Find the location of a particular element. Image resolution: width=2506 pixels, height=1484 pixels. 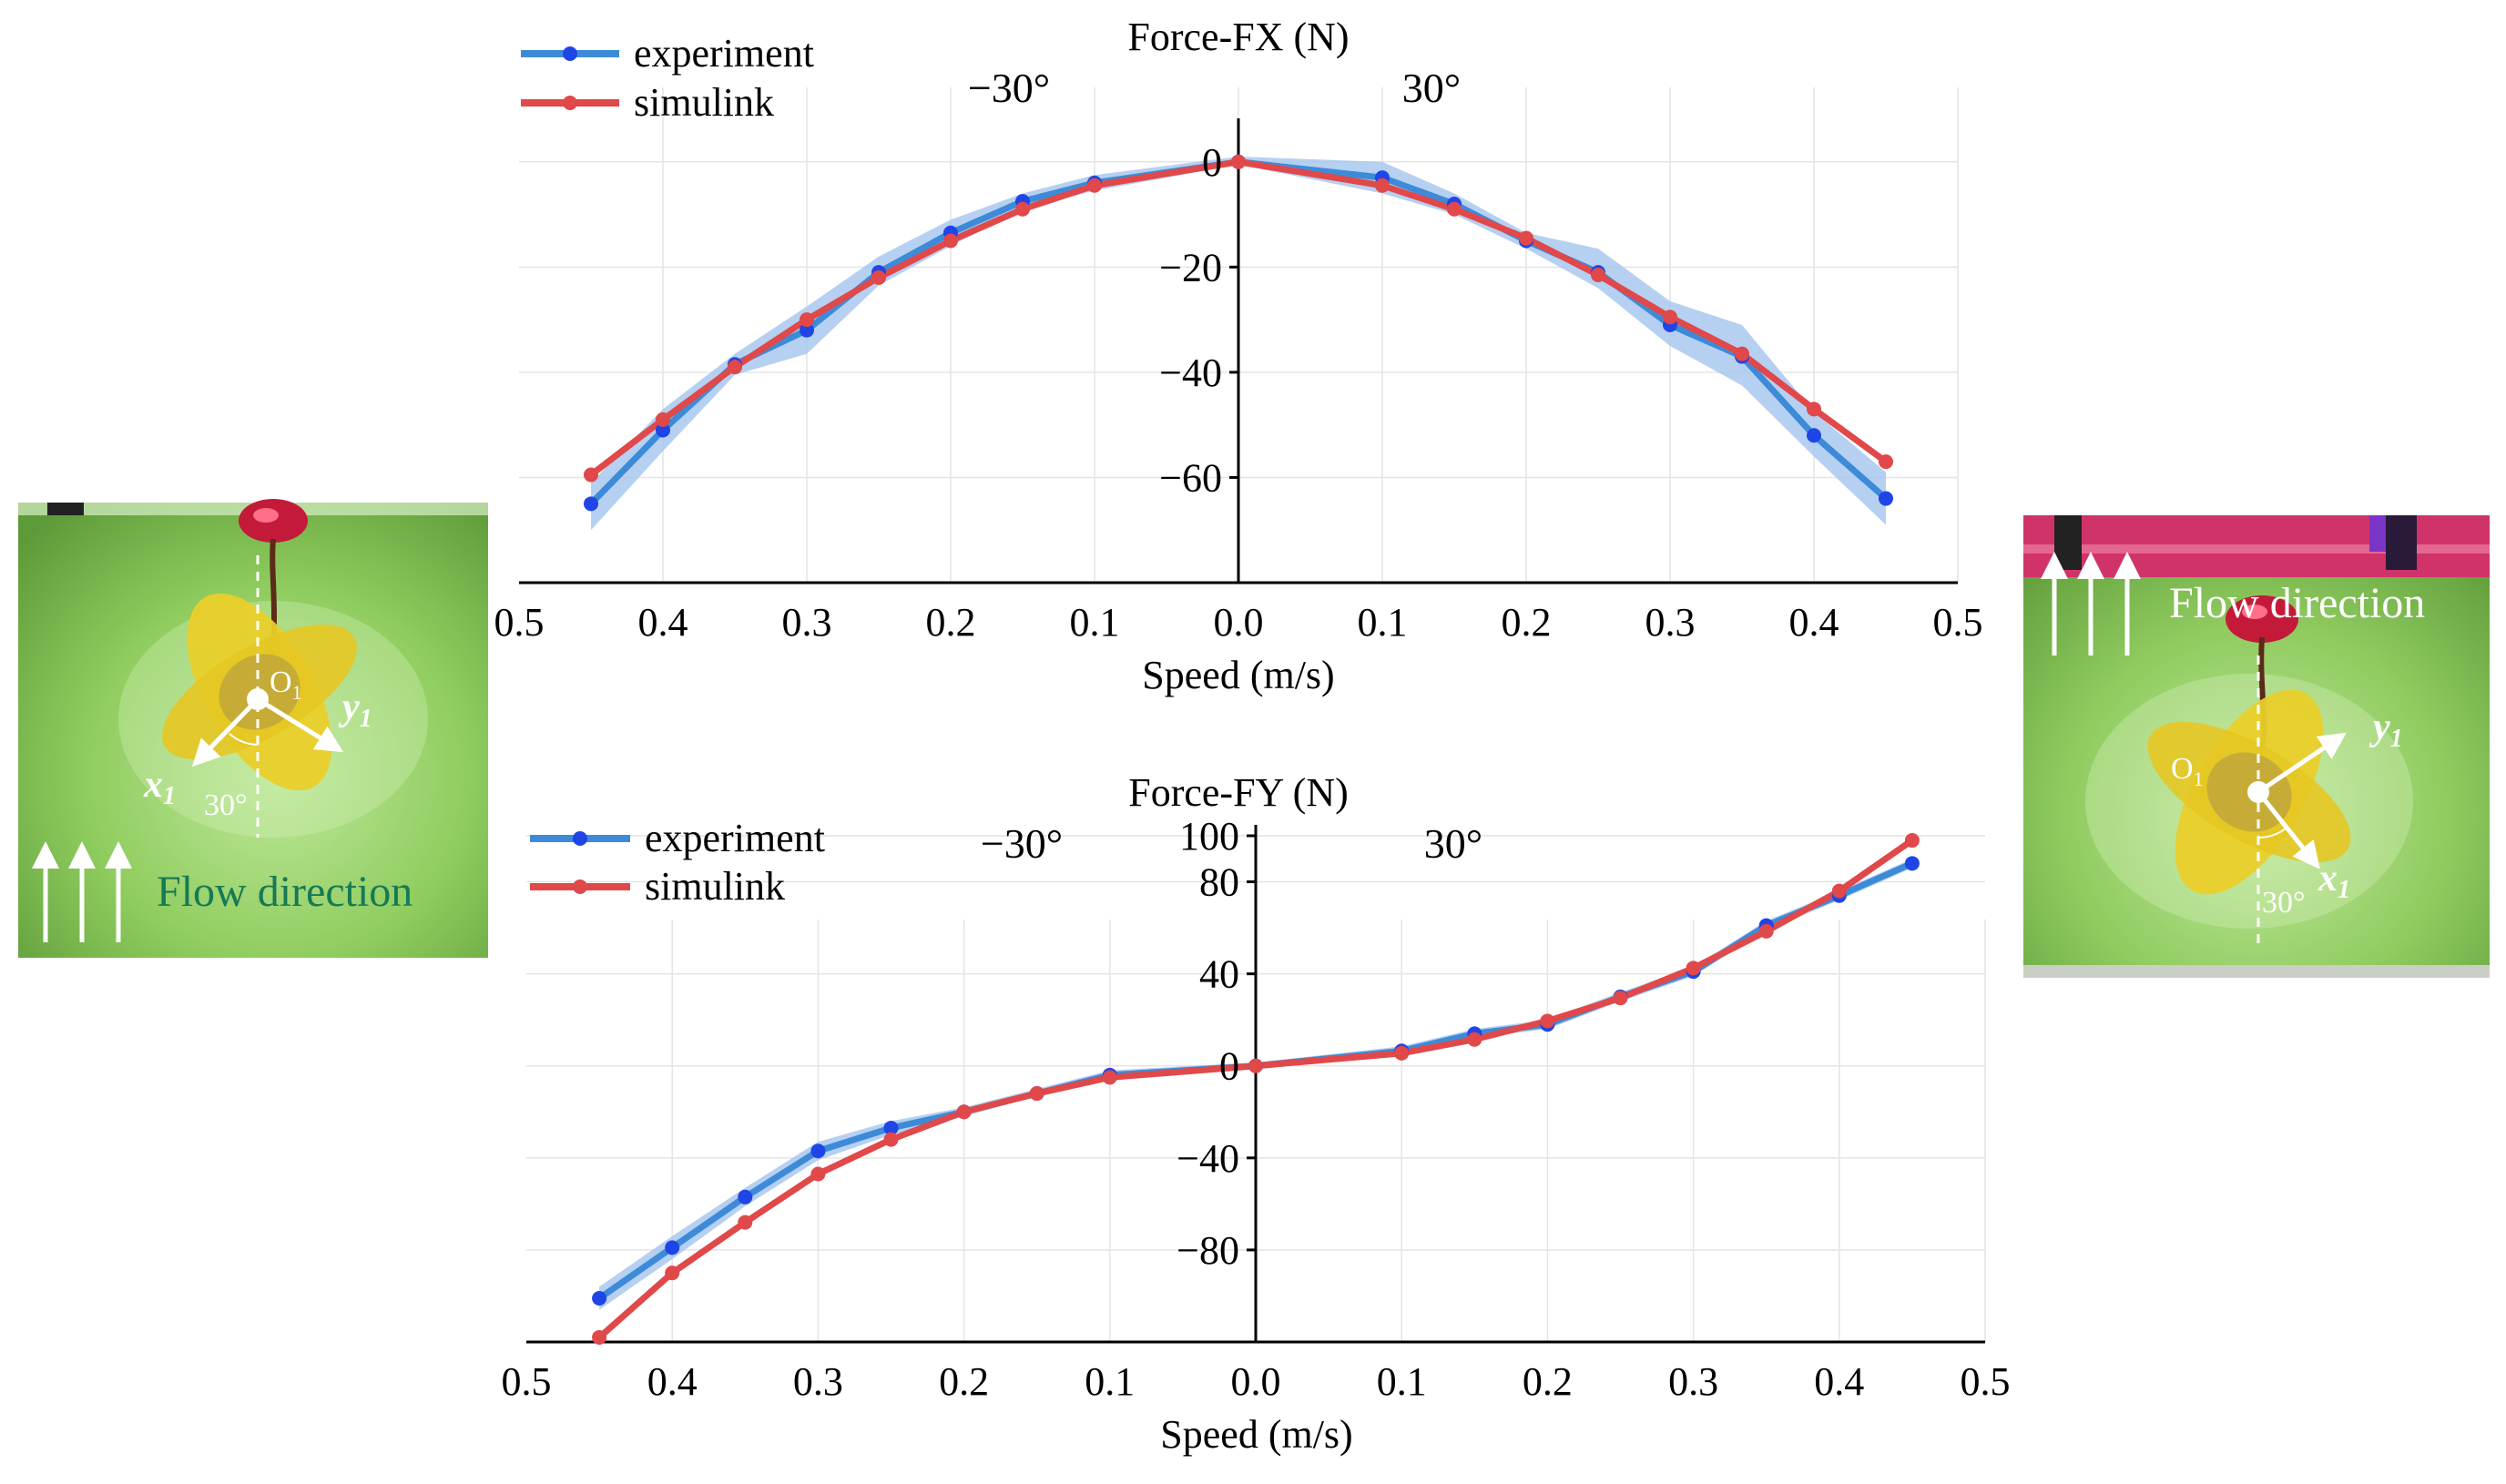

y-tick-label: −80 is located at coordinates (1208, 1250).